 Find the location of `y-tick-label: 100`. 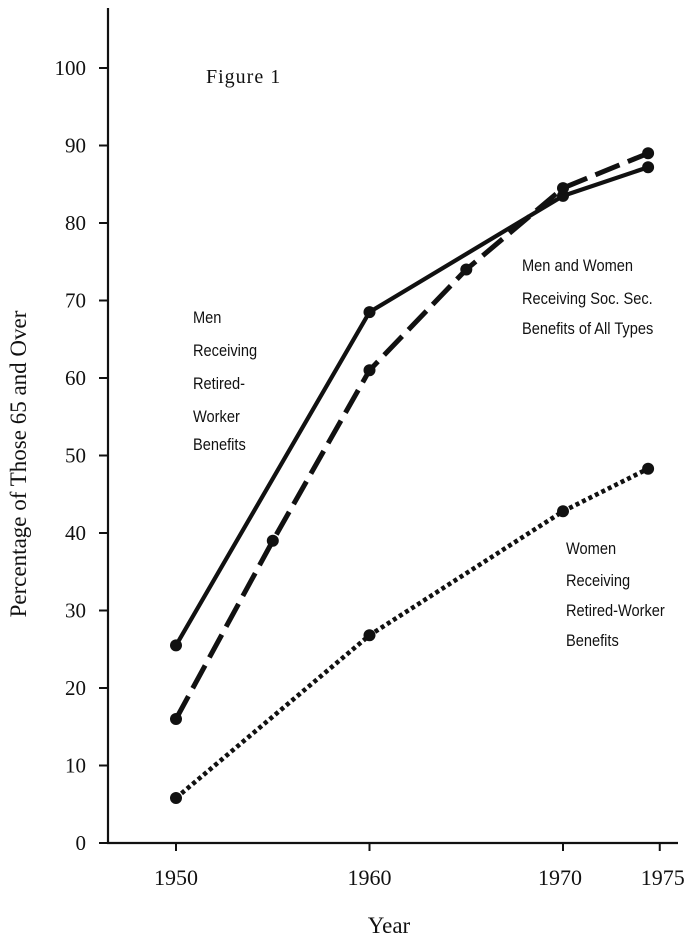

y-tick-label: 100 is located at coordinates (71, 68).